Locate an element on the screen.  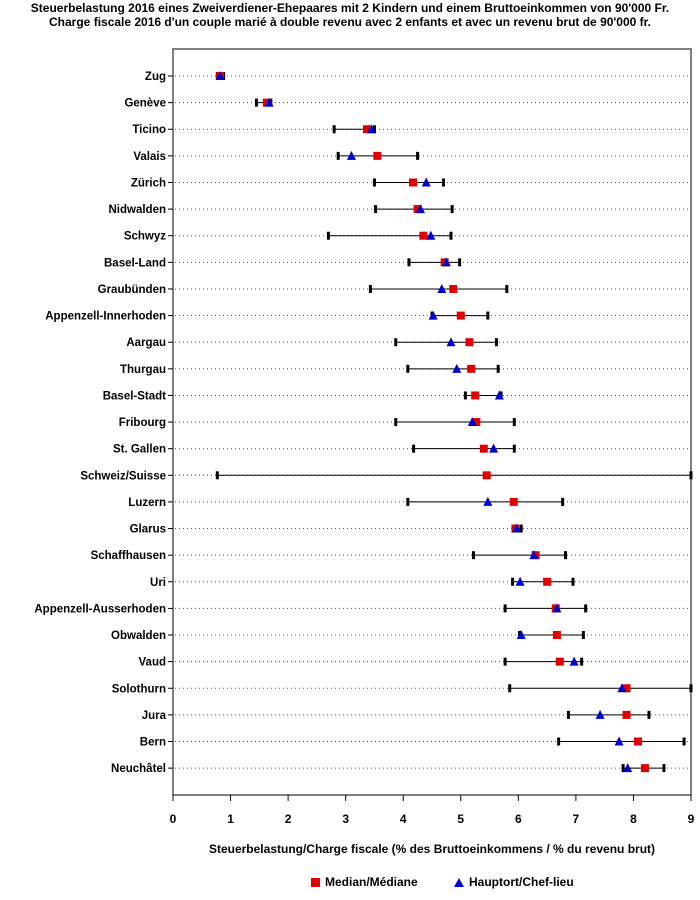
category-label: Zürich is located at coordinates (148, 183).